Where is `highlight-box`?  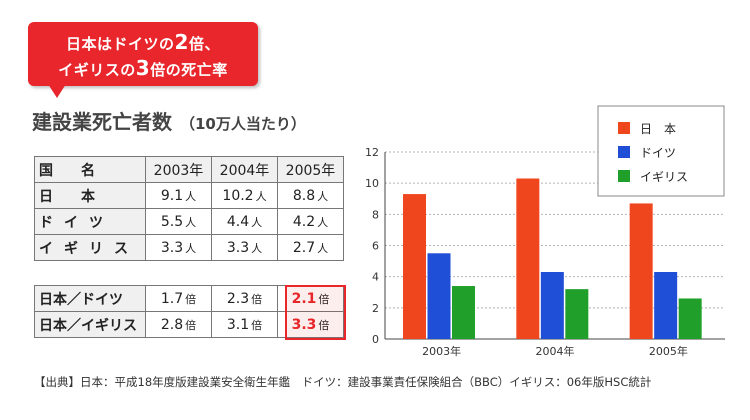
highlight-box is located at coordinates (315, 312).